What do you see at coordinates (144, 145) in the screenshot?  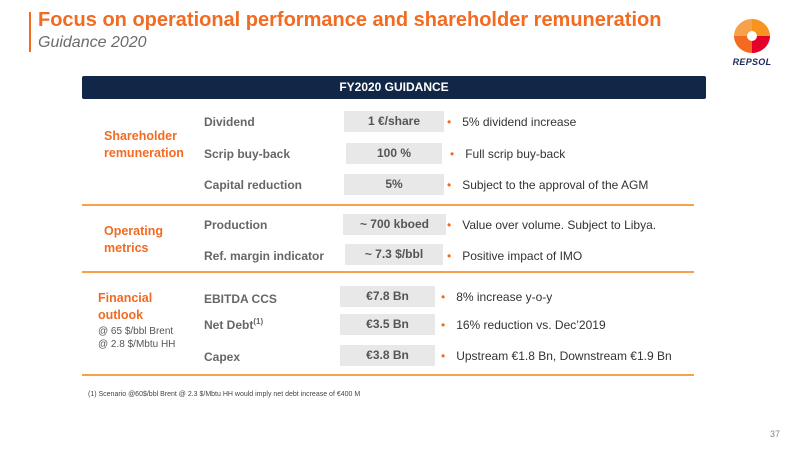 I see `group-title-shareholder-remuneration: Shareholder remuneration` at bounding box center [144, 145].